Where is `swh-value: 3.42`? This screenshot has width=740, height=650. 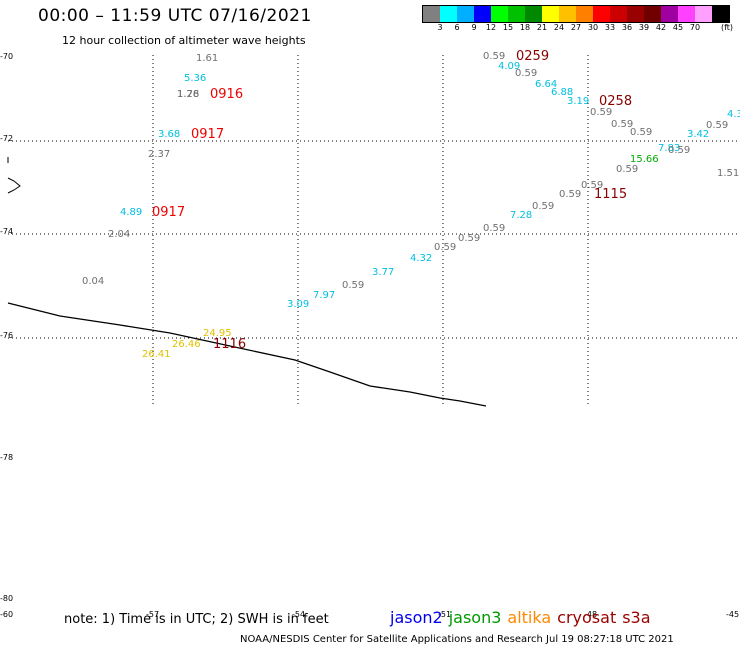
swh-value: 3.42 is located at coordinates (698, 134).